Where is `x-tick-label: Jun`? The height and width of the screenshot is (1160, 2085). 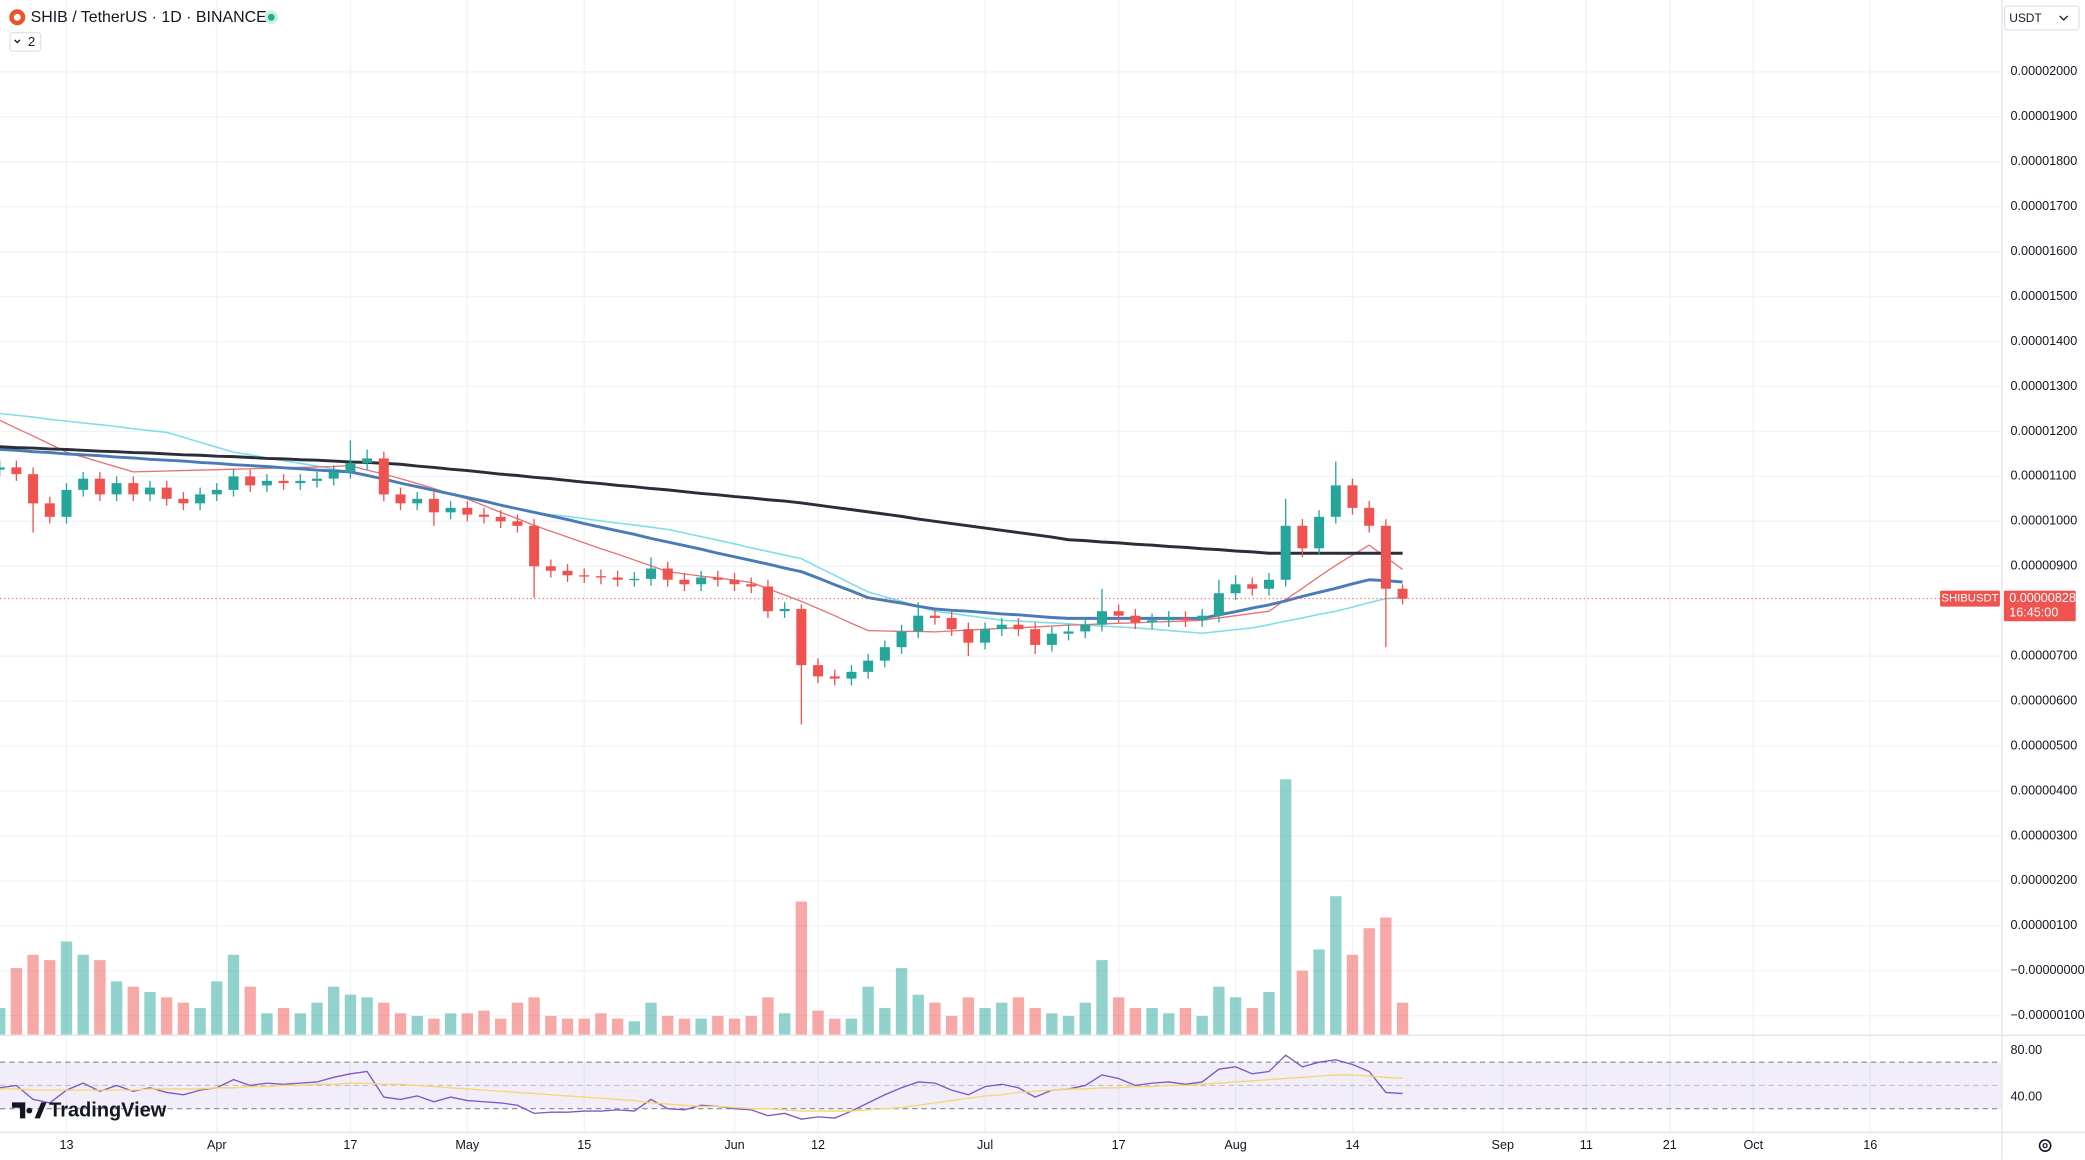 x-tick-label: Jun is located at coordinates (734, 1145).